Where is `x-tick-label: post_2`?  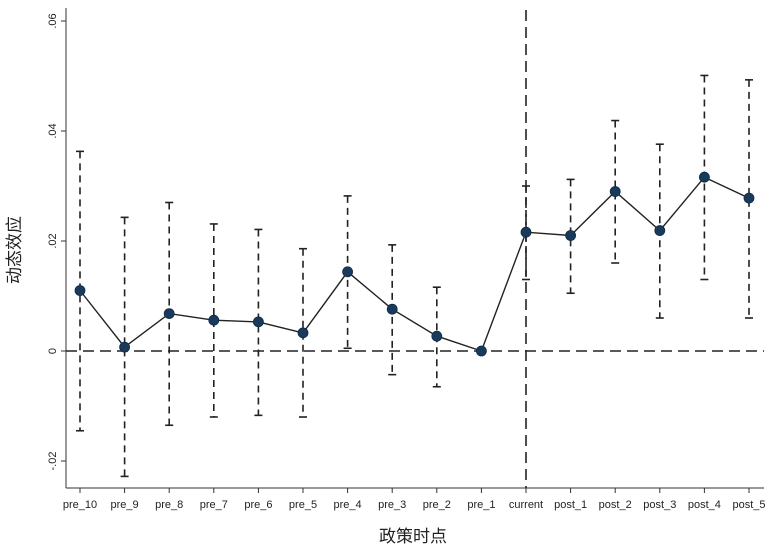
x-tick-label: post_2 is located at coordinates (615, 505).